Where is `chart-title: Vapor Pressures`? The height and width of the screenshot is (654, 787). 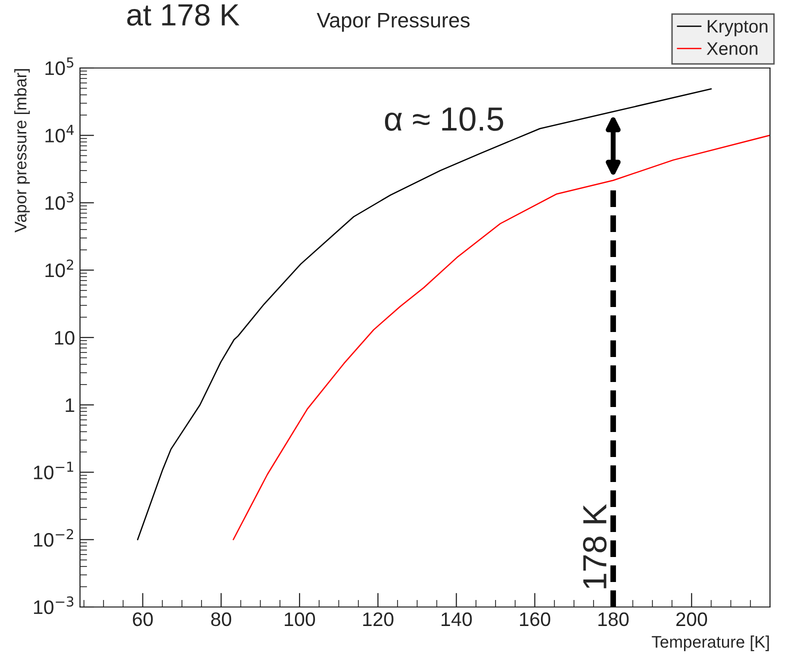 chart-title: Vapor Pressures is located at coordinates (393, 22).